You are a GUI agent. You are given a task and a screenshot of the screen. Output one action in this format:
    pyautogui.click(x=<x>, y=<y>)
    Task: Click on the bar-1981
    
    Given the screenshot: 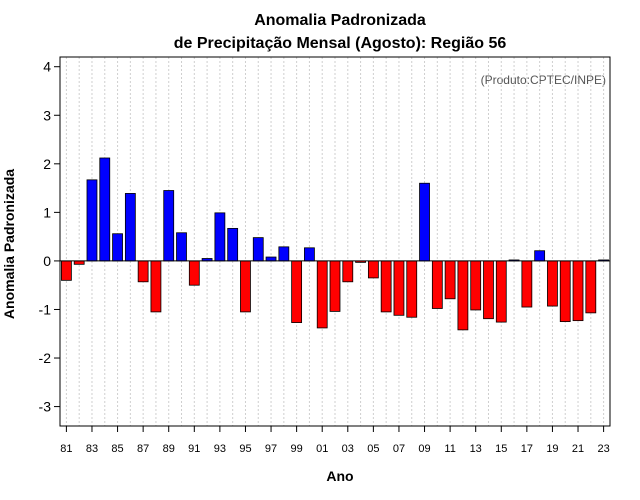 What is the action you would take?
    pyautogui.click(x=66, y=270)
    